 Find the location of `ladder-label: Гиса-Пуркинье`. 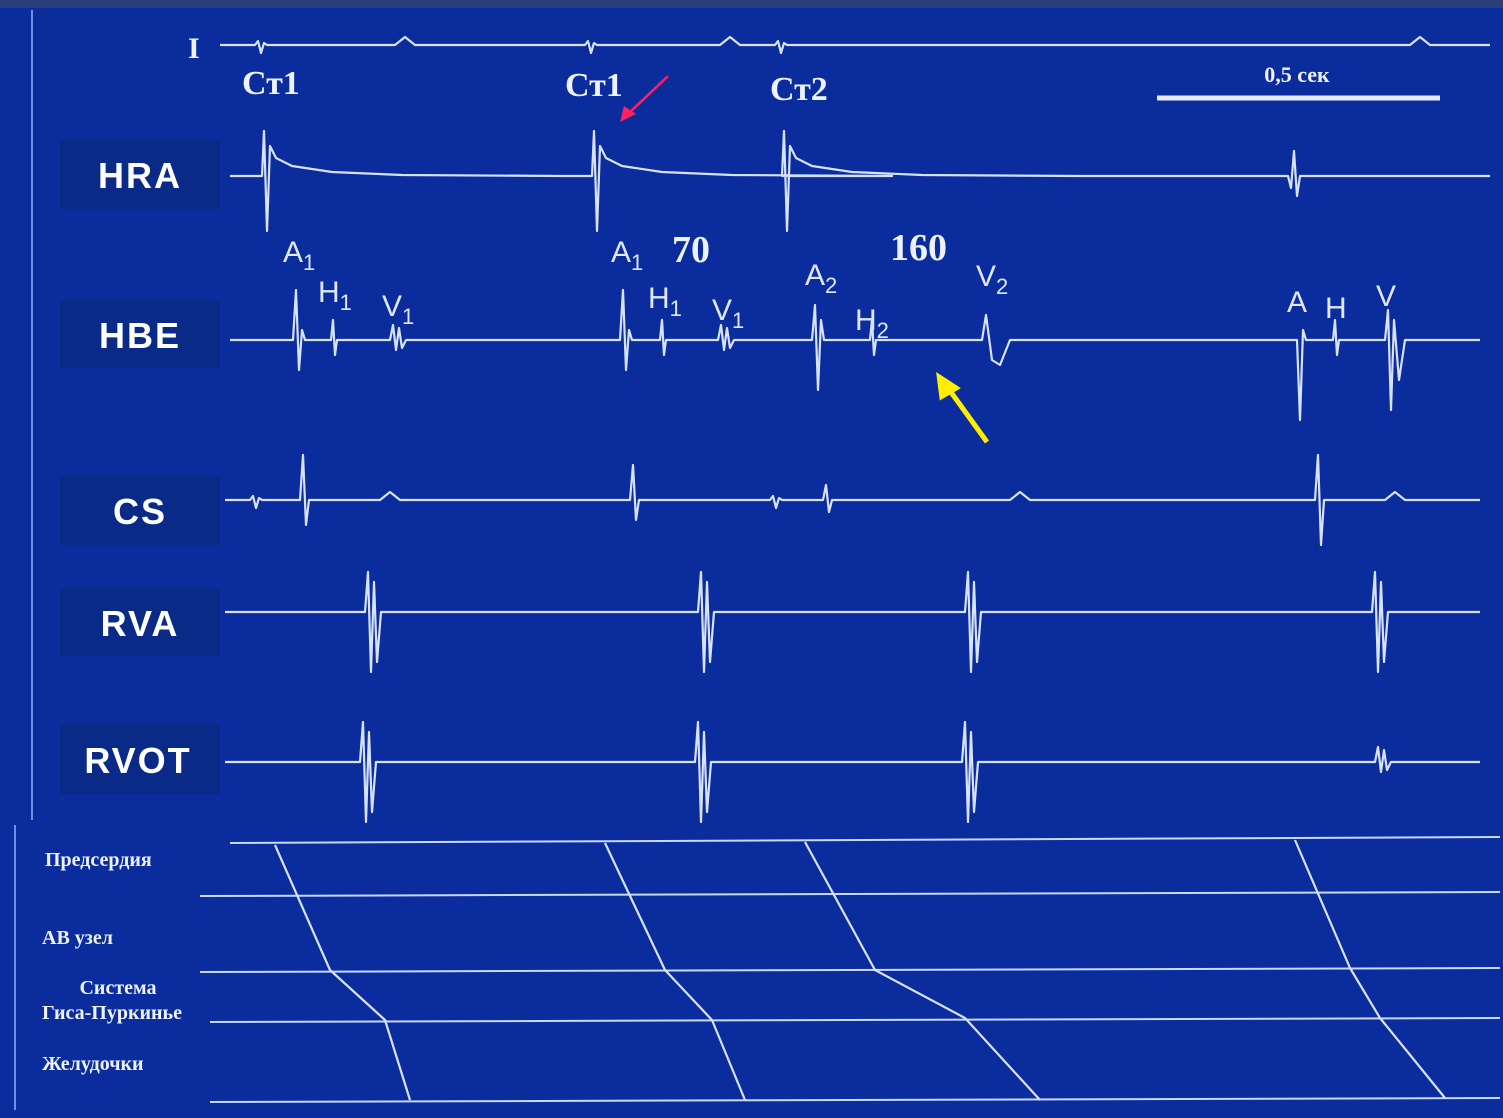

ladder-label: Гиса-Пуркинье is located at coordinates (112, 1013).